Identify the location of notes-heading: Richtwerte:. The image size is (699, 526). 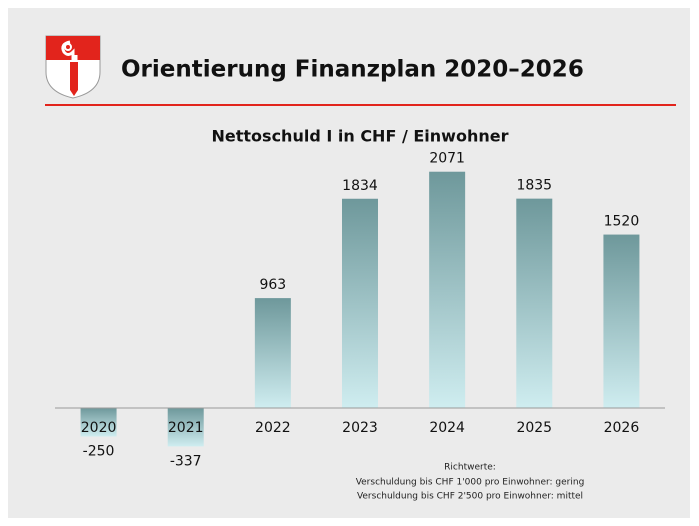
(470, 468).